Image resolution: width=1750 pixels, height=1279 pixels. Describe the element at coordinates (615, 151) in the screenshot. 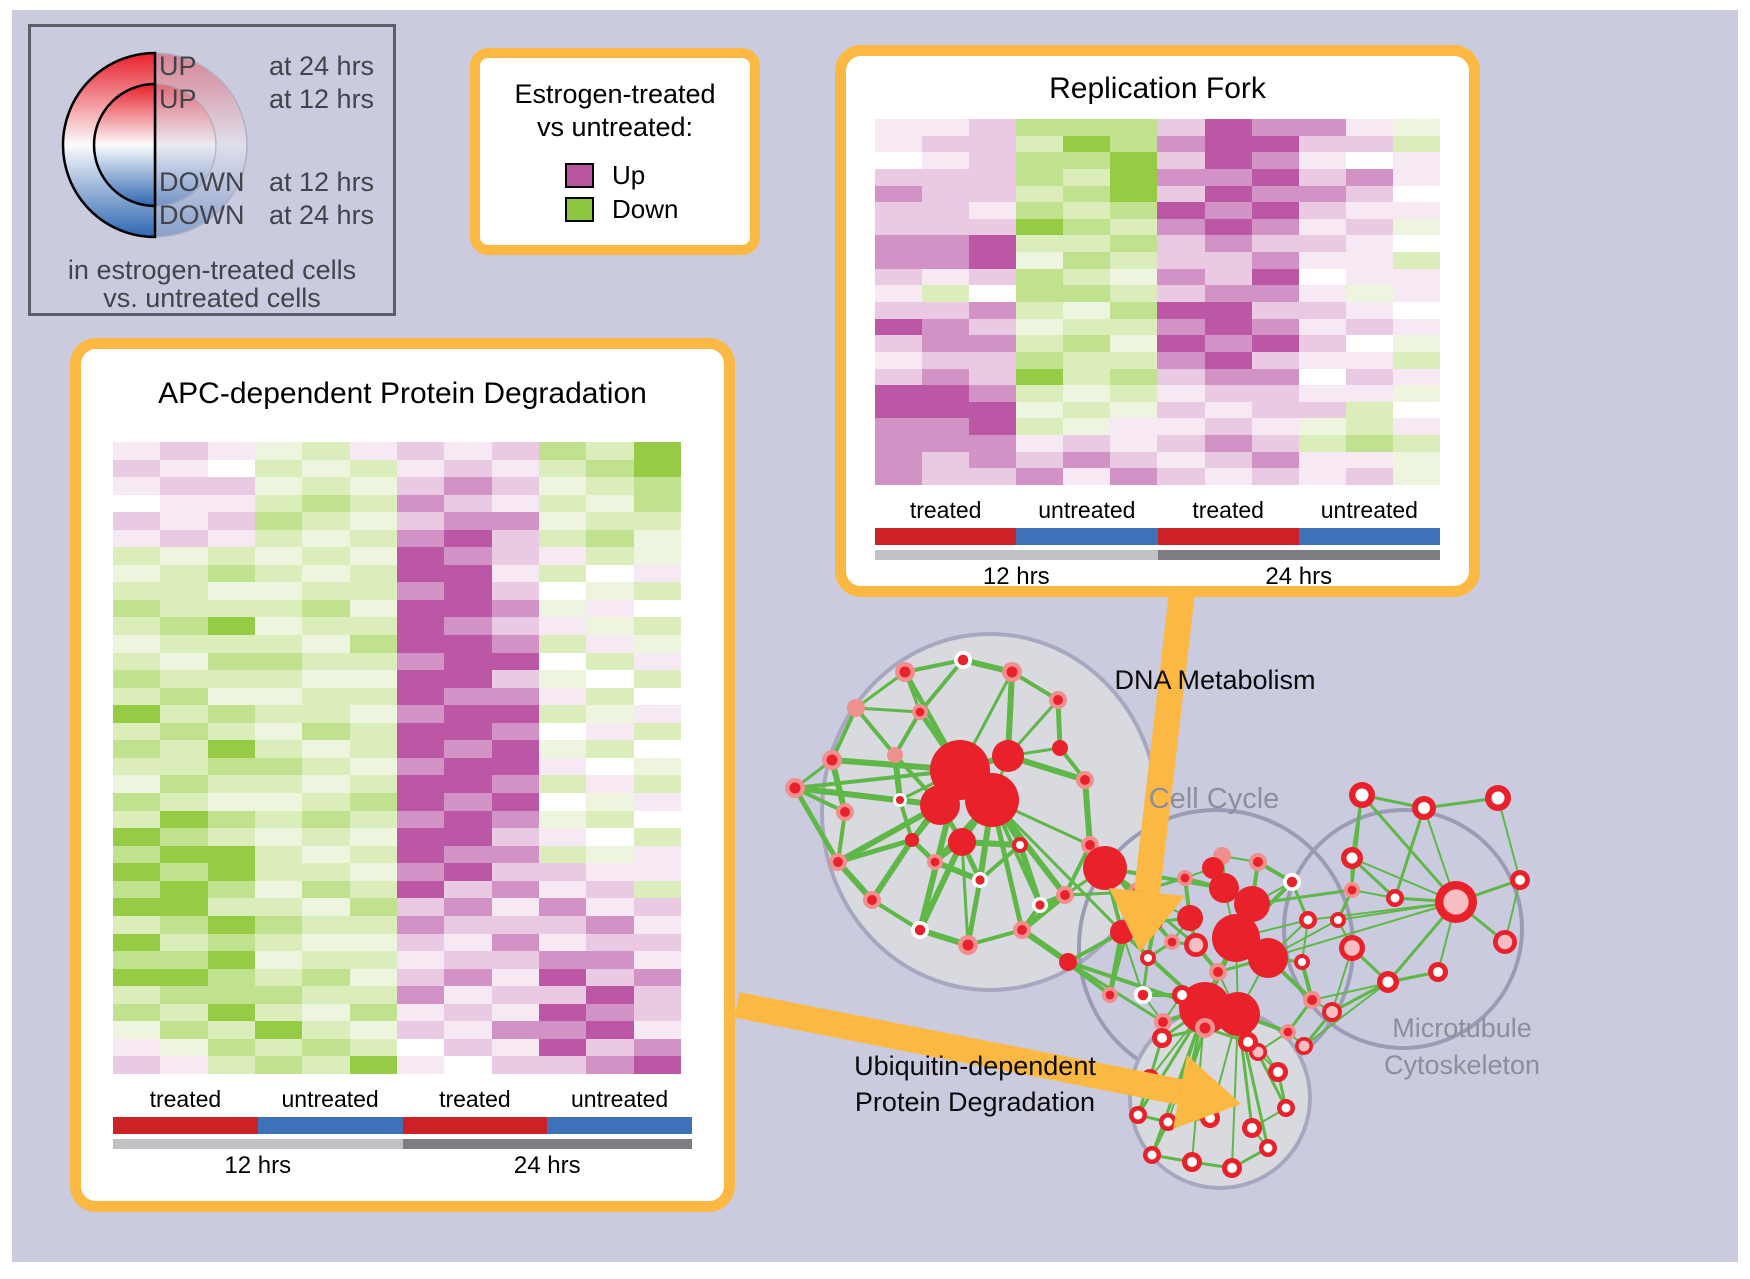

I see `color-key-box: Estrogen-treated vs untreated: Up Down` at that location.